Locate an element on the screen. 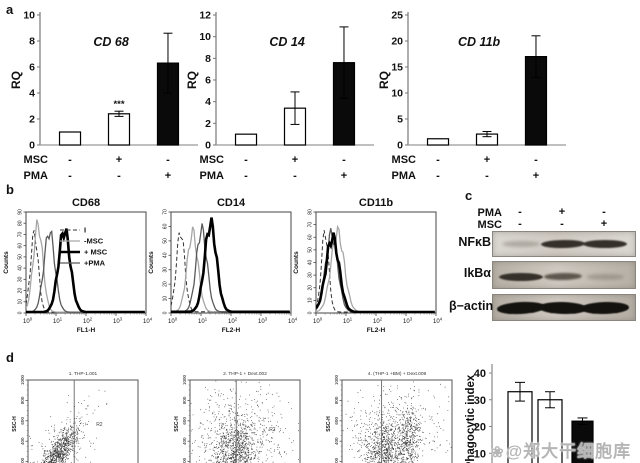 The height and width of the screenshot is (463, 640). y-axis-title: RQ is located at coordinates (16, 80).